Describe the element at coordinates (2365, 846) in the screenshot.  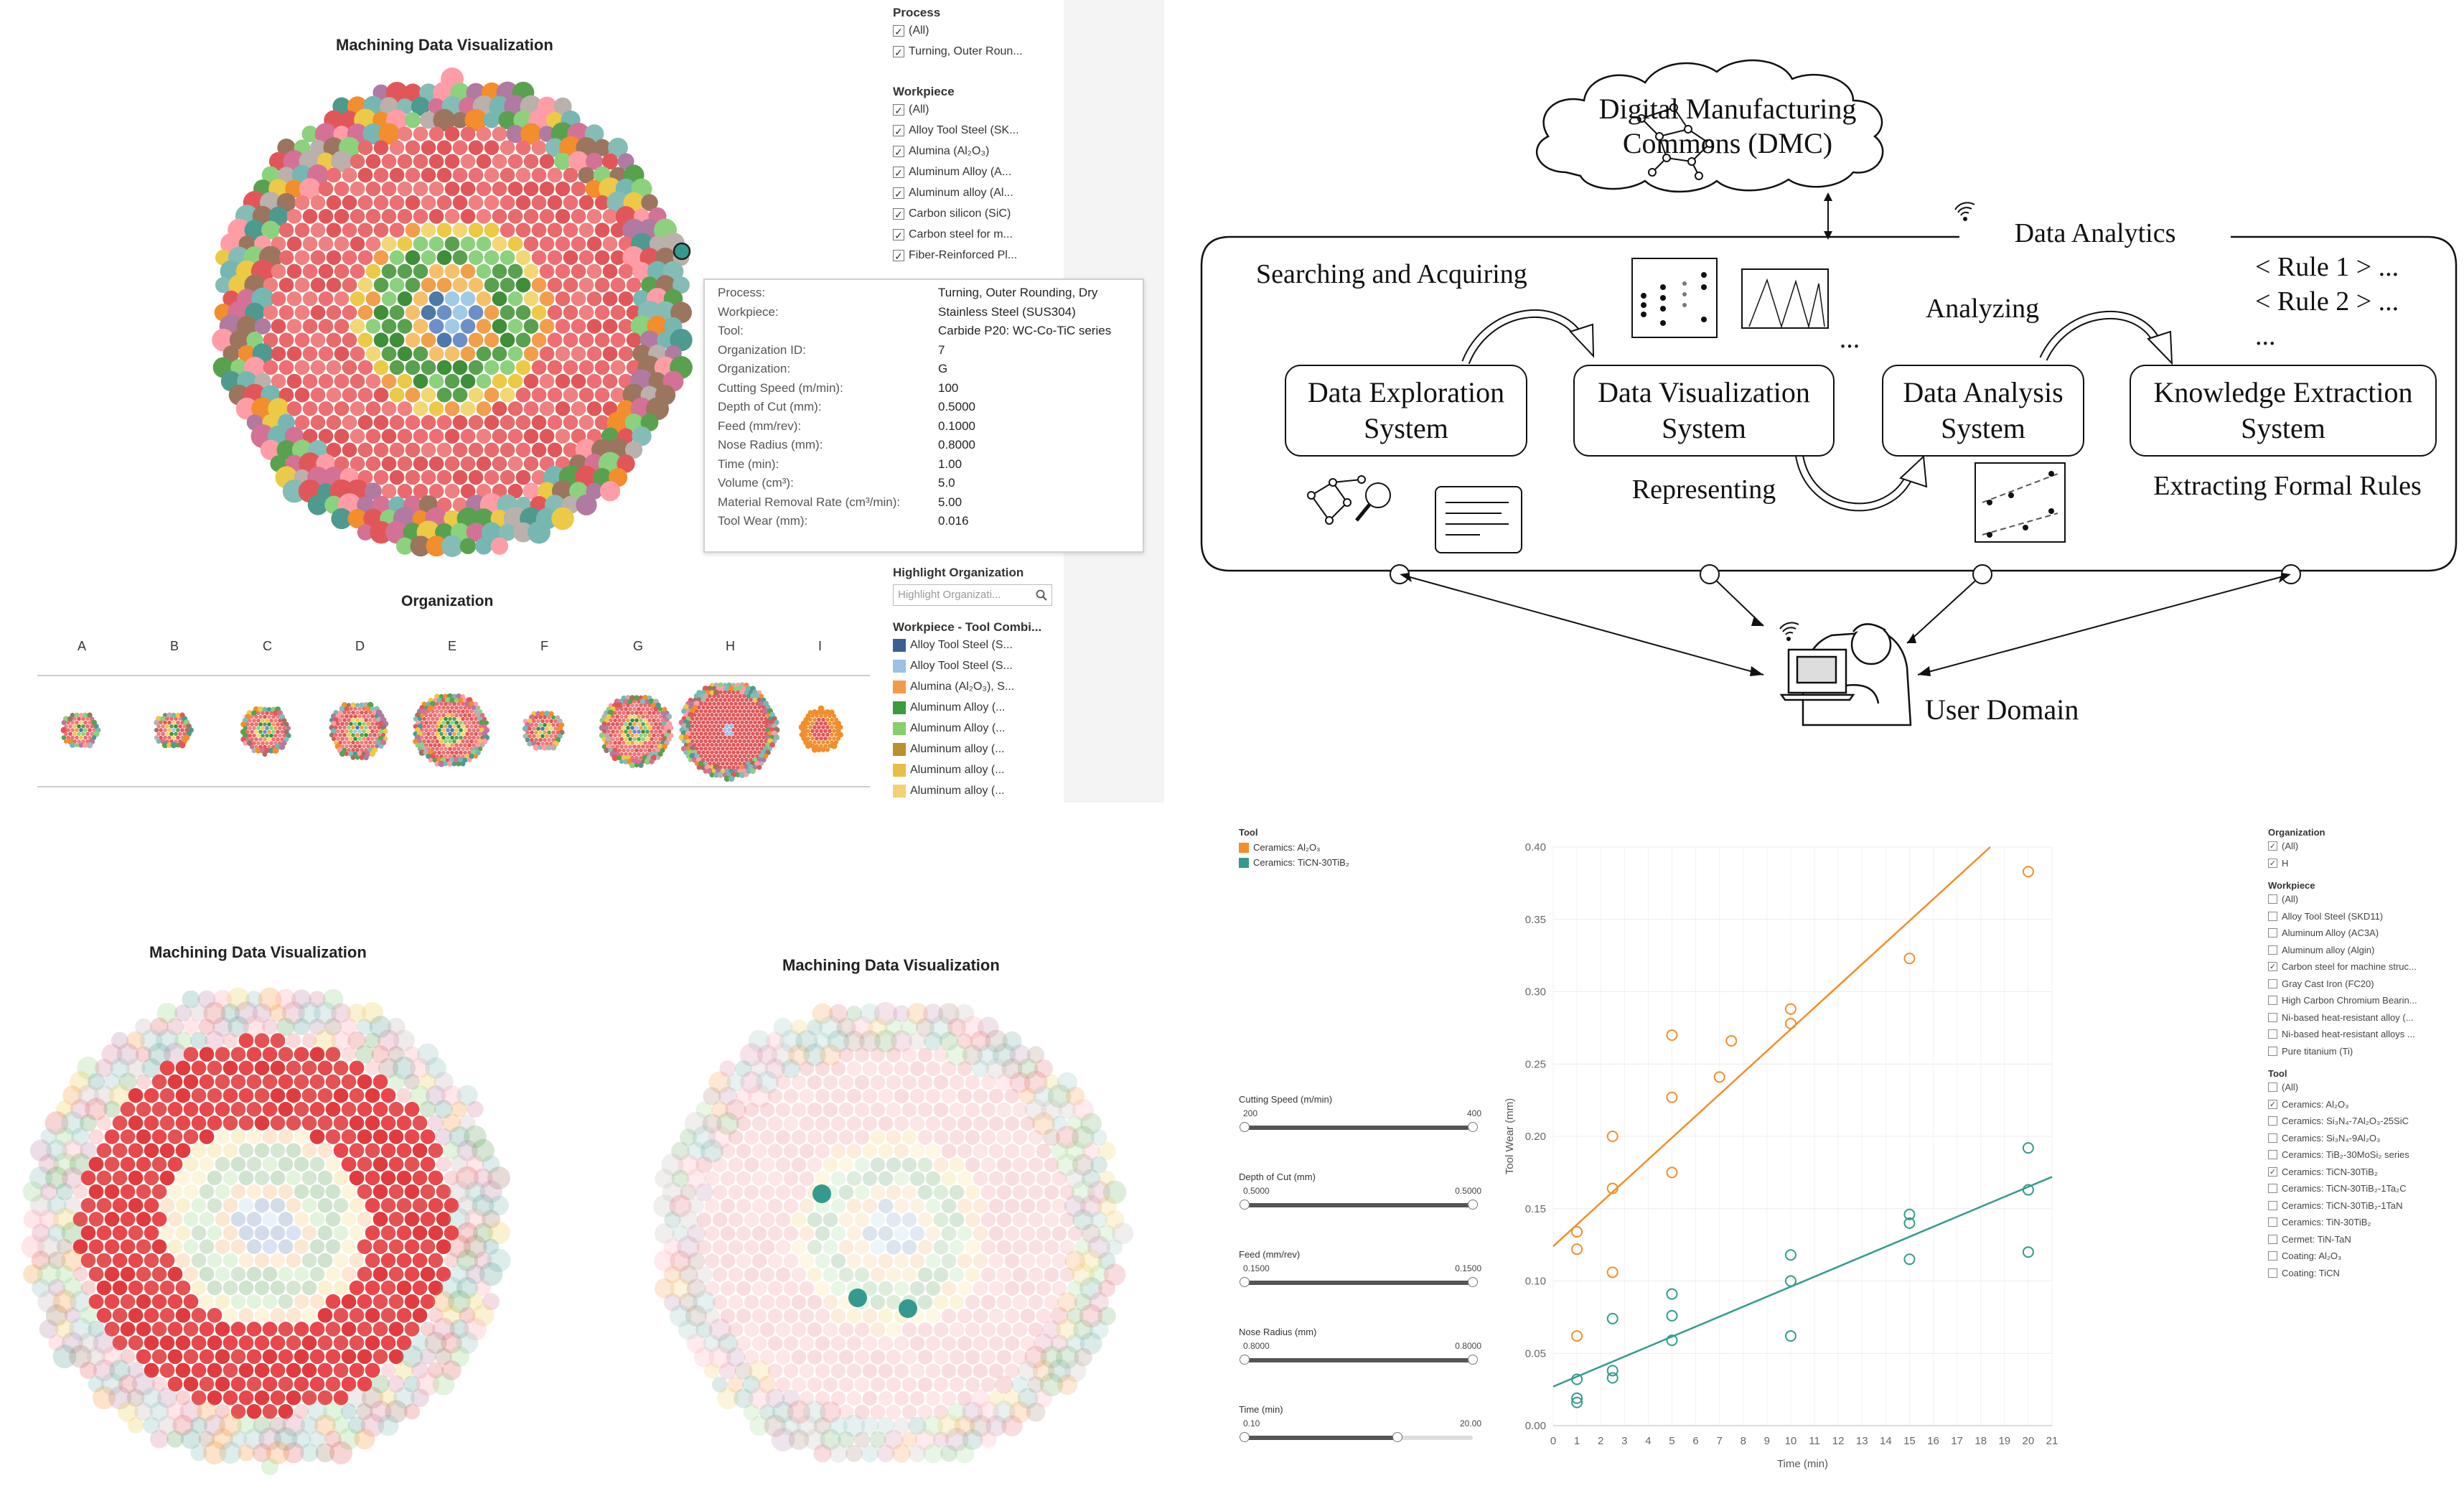
I see `organization-filter-item: ✓ (All)` at that location.